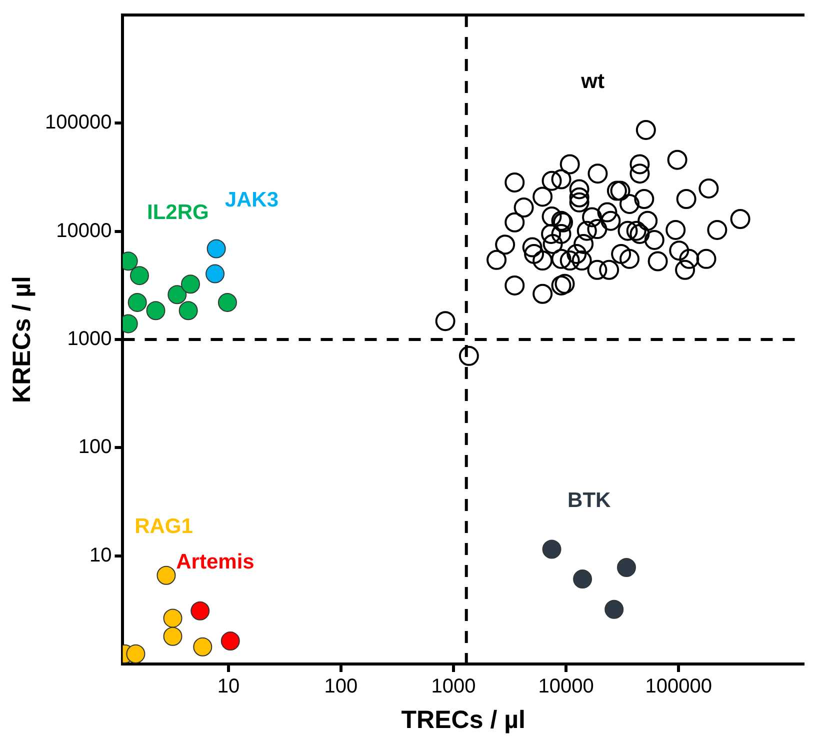  Describe the element at coordinates (678, 687) in the screenshot. I see `x-tick-label: 100000` at that location.